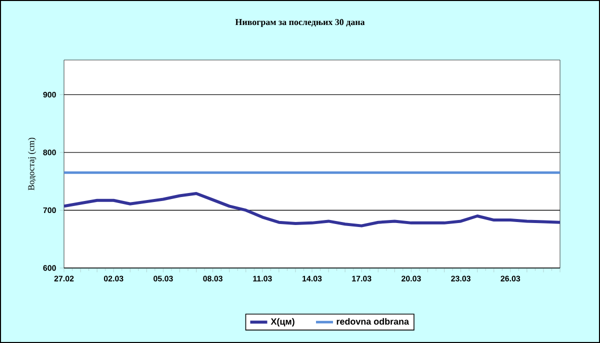 The image size is (600, 343). What do you see at coordinates (282, 322) in the screenshot?
I see `legend-label: X(цм)` at bounding box center [282, 322].